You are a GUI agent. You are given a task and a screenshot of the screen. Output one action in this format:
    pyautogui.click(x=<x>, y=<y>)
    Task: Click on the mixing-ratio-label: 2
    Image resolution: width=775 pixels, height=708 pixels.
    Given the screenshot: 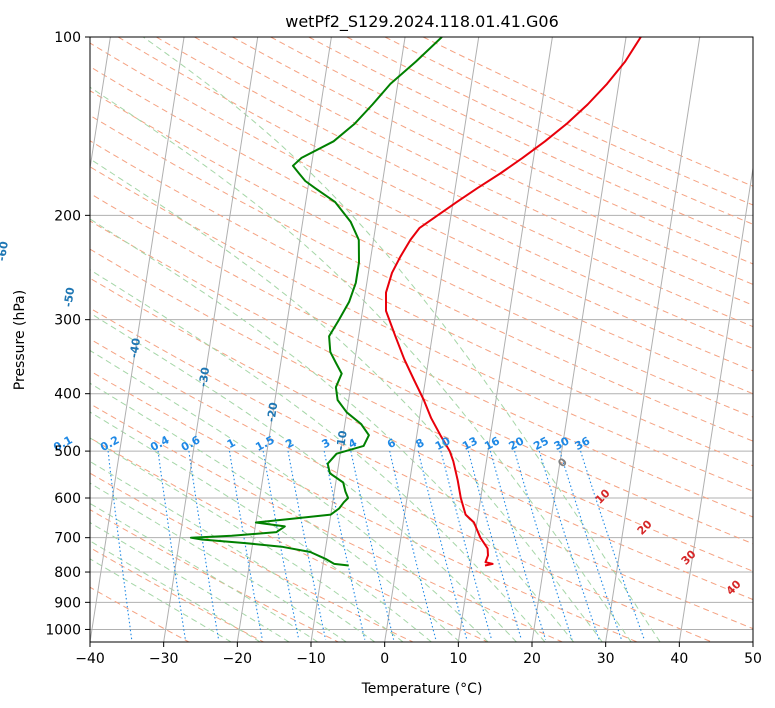 What is the action you would take?
    pyautogui.click(x=289, y=443)
    